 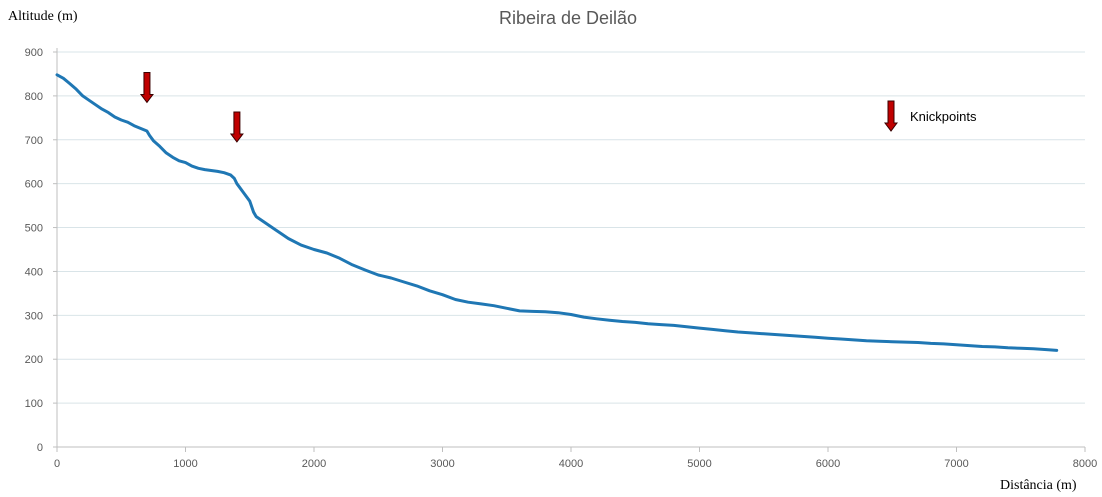 I want to click on y-tick-label: 200, so click(x=34, y=360).